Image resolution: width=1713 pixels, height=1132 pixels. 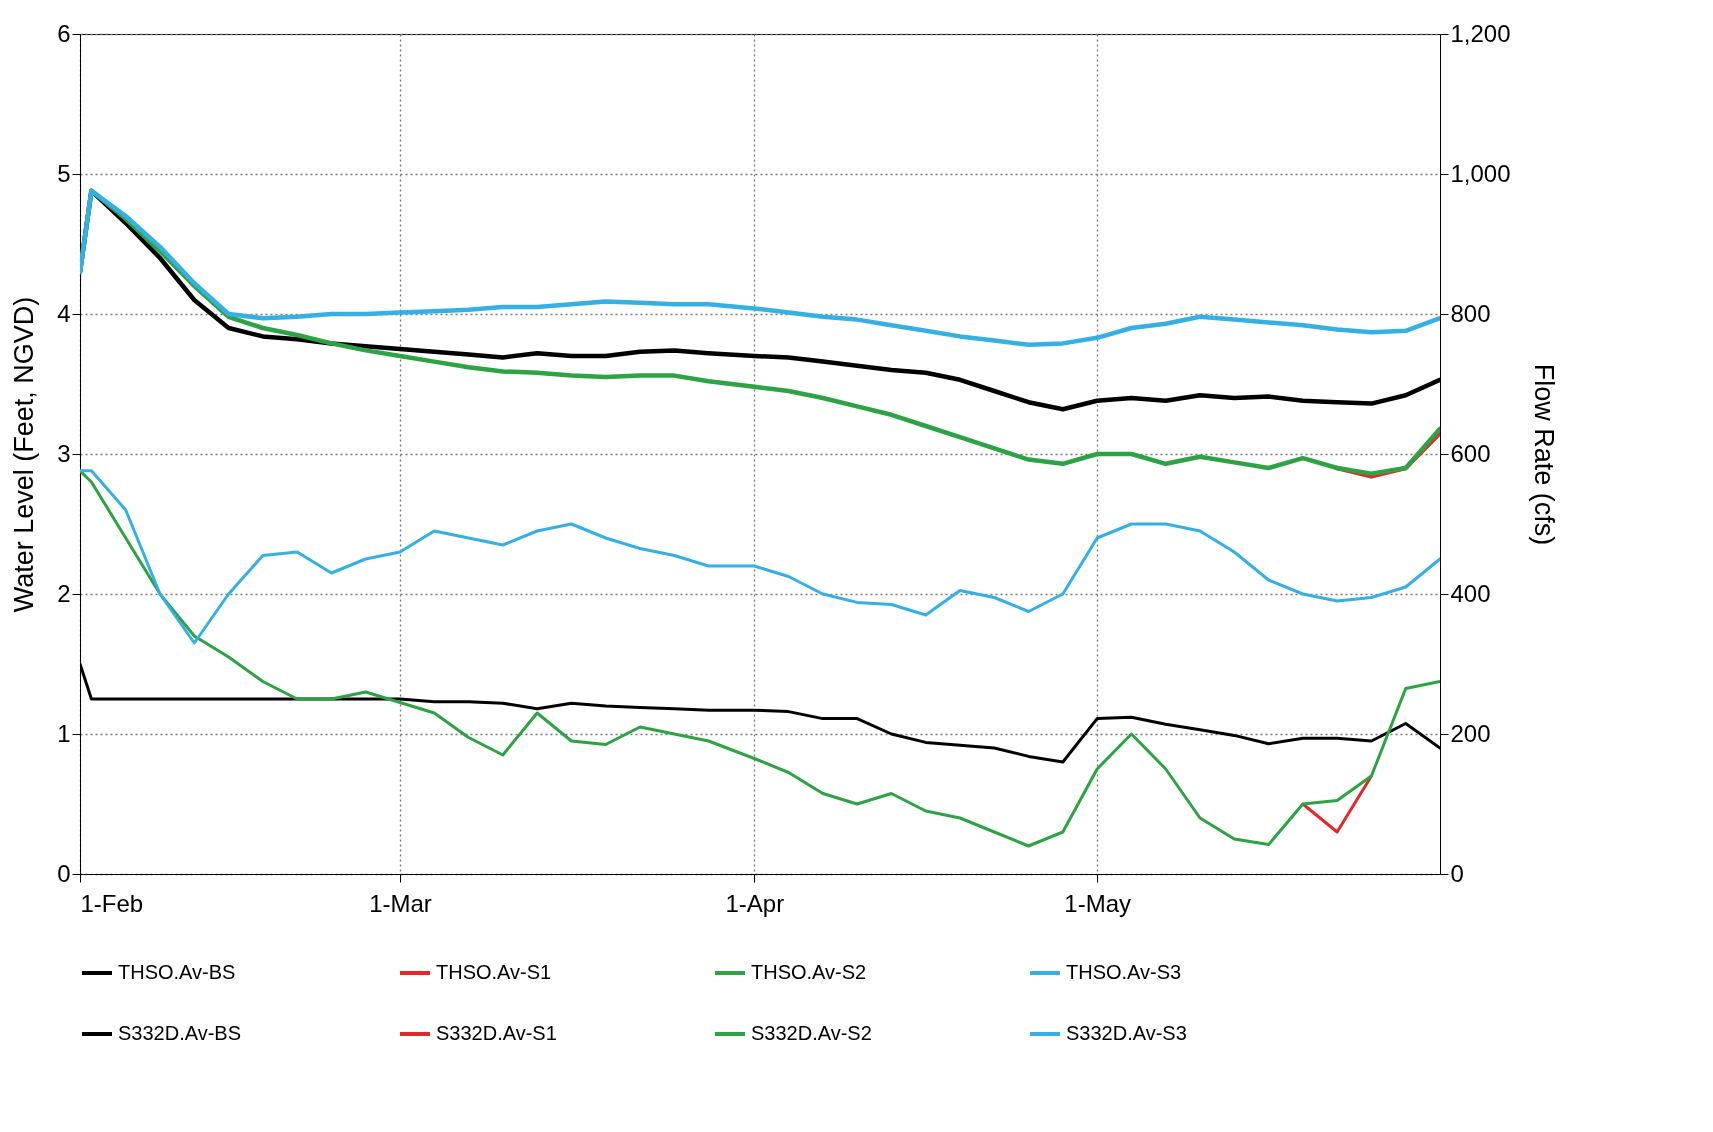 What do you see at coordinates (811, 1033) in the screenshot?
I see `legend-label: S332D.Av-S2` at bounding box center [811, 1033].